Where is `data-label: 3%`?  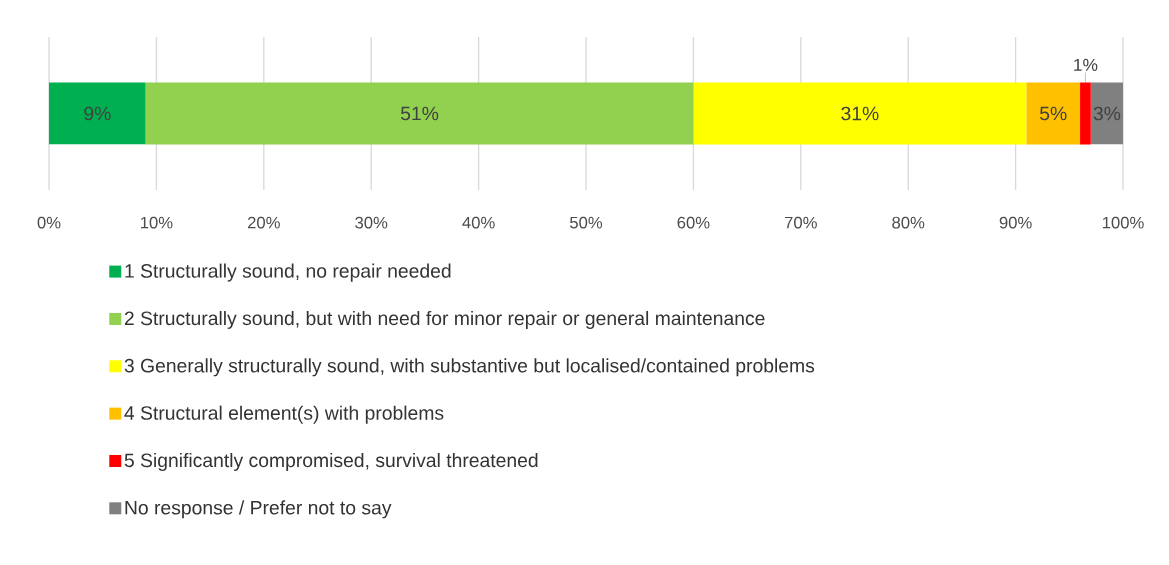 data-label: 3% is located at coordinates (1107, 113).